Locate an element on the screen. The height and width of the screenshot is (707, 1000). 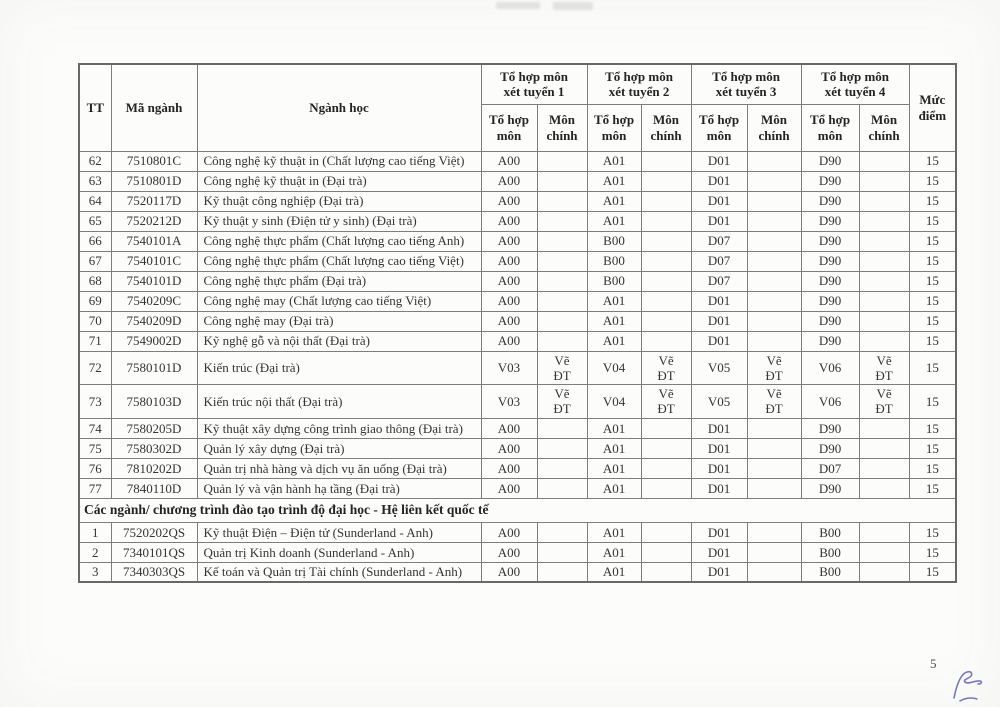
col-group-xet-tuyen-4: Tổ hợp môn xét tuyển 4 is located at coordinates (855, 84).